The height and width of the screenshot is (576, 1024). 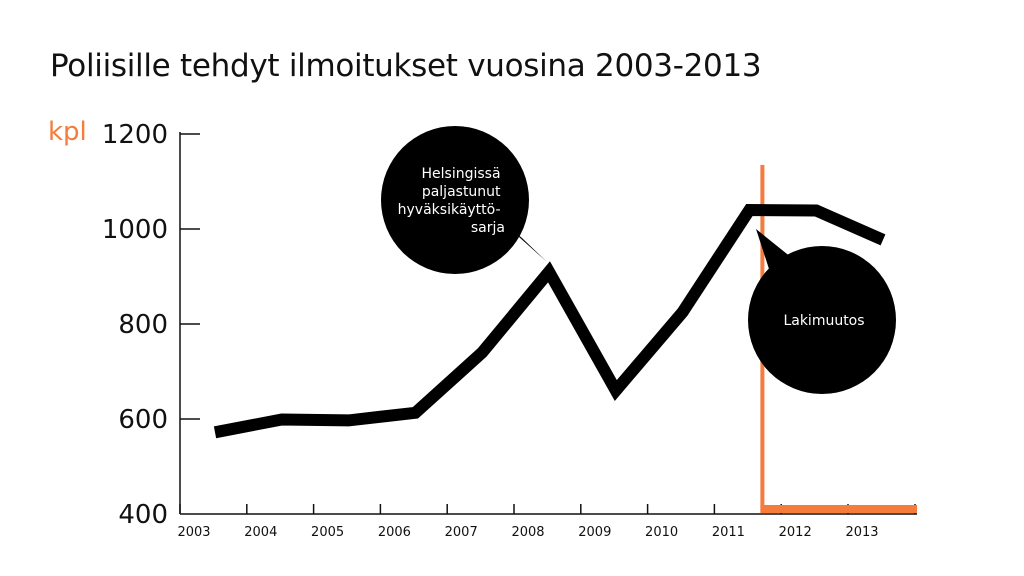 What do you see at coordinates (661, 532) in the screenshot?
I see `x-tick-label: 2010` at bounding box center [661, 532].